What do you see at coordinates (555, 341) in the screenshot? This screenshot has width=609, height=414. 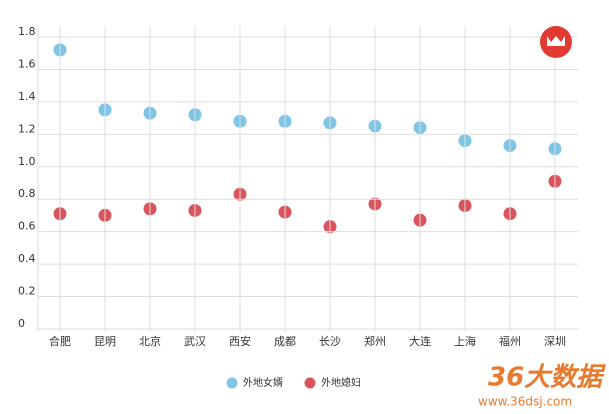 I see `x-tick-label: 深圳` at bounding box center [555, 341].